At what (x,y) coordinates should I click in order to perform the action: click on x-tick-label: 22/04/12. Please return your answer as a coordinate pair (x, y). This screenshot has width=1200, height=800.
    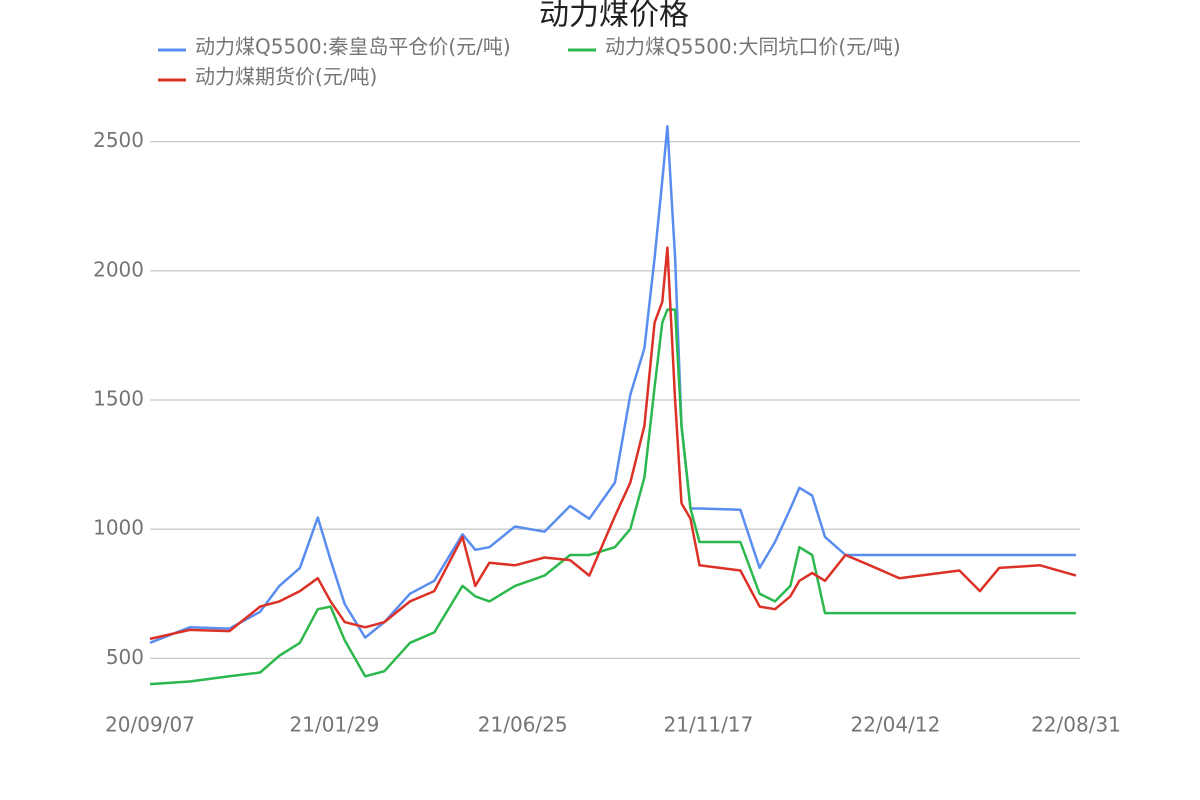
    Looking at the image, I should click on (895, 725).